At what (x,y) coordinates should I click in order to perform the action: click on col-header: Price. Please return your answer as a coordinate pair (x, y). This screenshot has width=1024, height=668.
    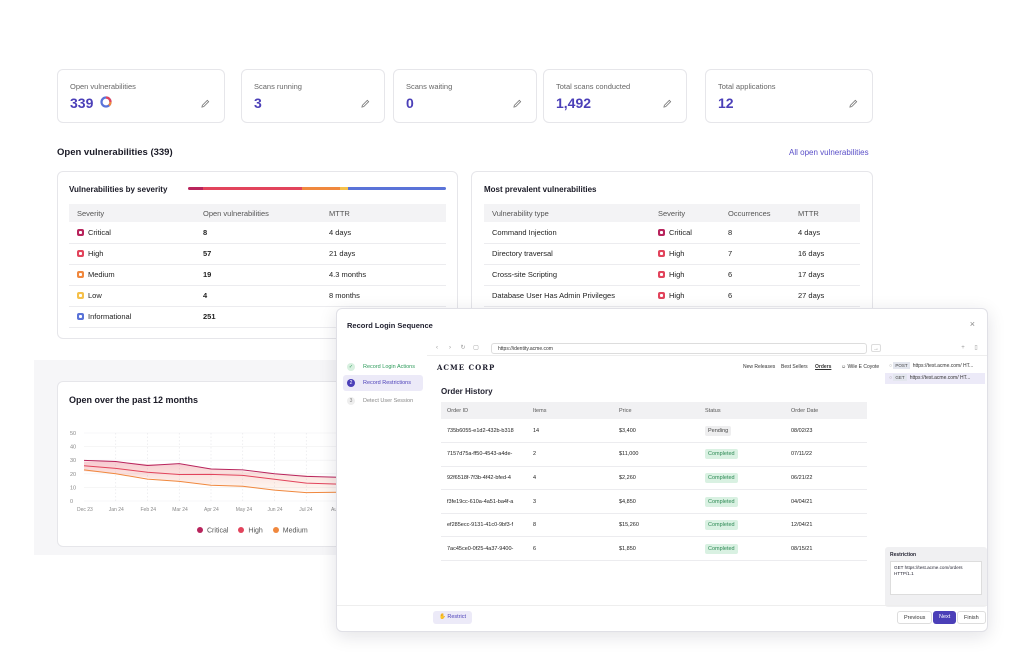
    Looking at the image, I should click on (656, 410).